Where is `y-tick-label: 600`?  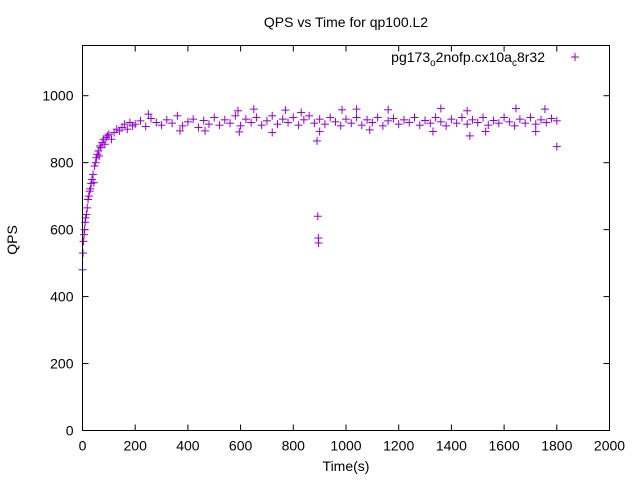 y-tick-label: 600 is located at coordinates (62, 230).